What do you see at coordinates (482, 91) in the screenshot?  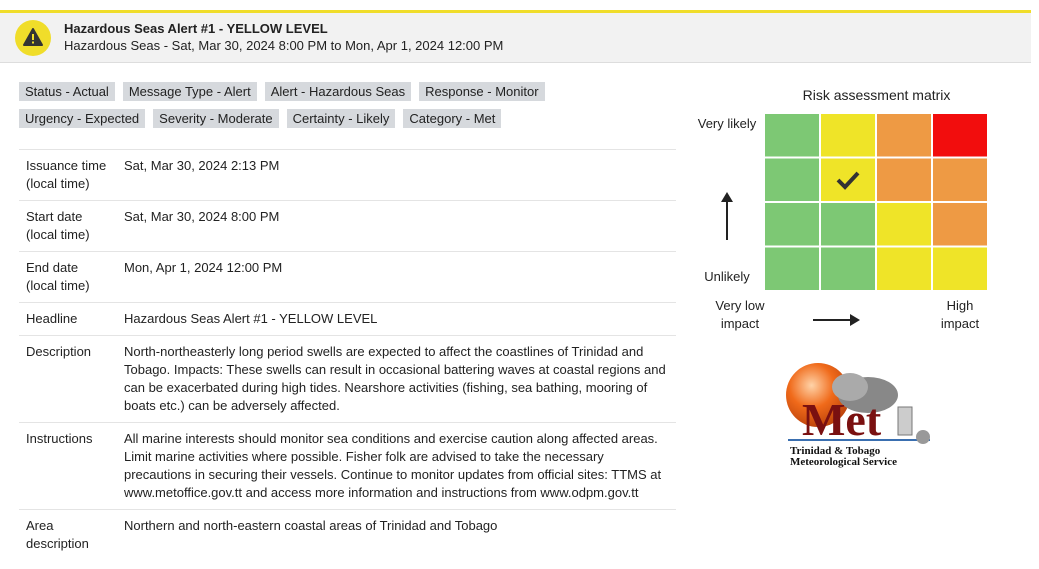 I see `tag: Response - Monitor` at bounding box center [482, 91].